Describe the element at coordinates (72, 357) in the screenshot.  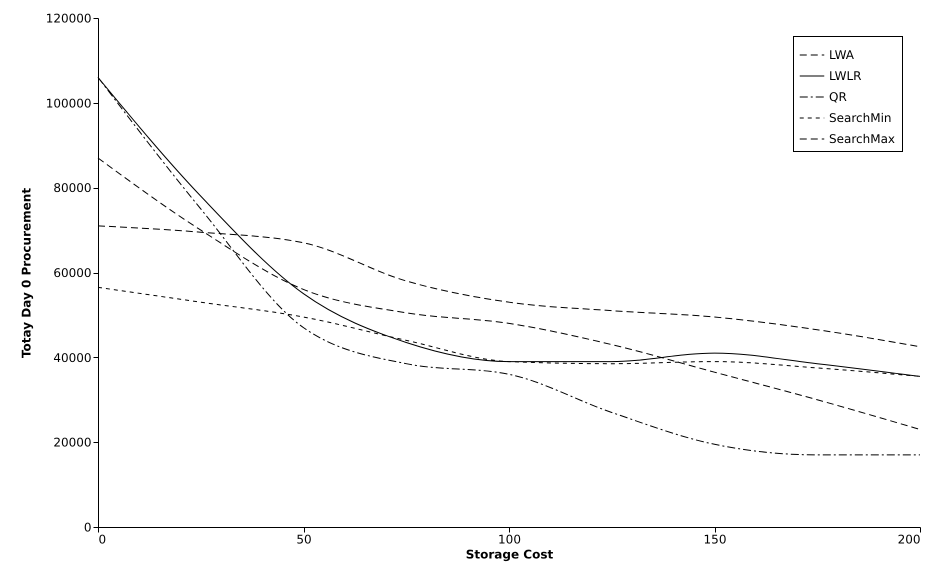
I see `y-tick-label: 40000` at that location.